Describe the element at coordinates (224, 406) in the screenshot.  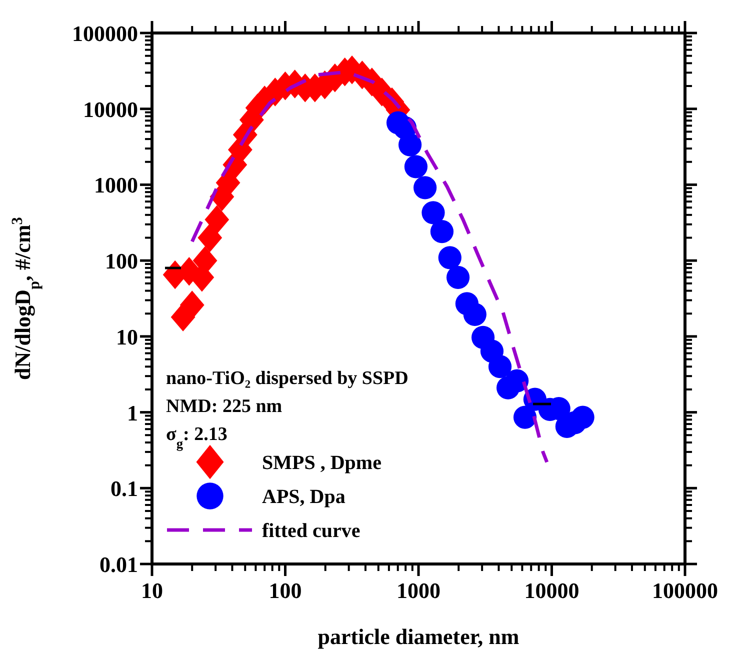
I see `annotation: NMD: 225 nm` at that location.